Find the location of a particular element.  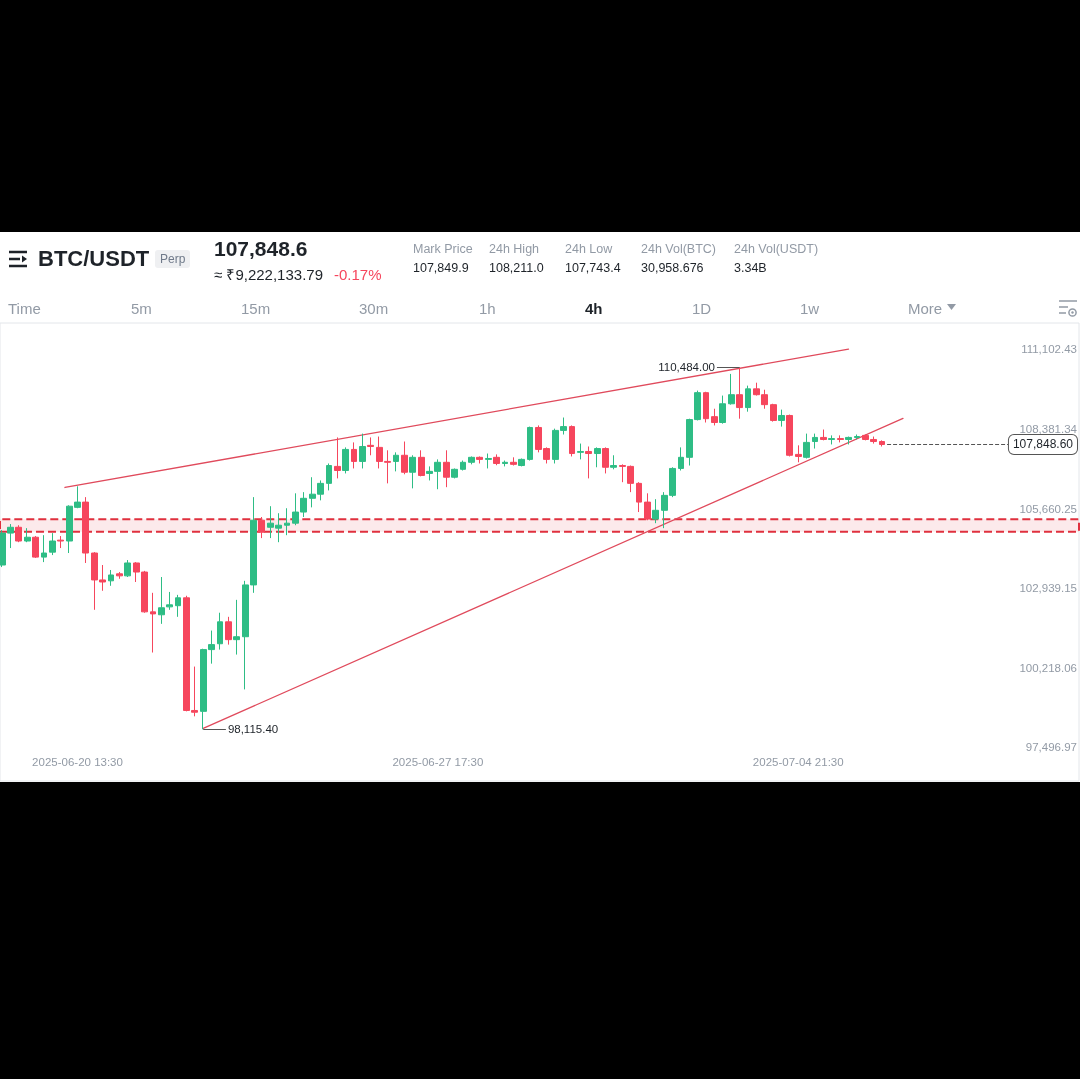

annotation: 98,115.40 is located at coordinates (253, 729).